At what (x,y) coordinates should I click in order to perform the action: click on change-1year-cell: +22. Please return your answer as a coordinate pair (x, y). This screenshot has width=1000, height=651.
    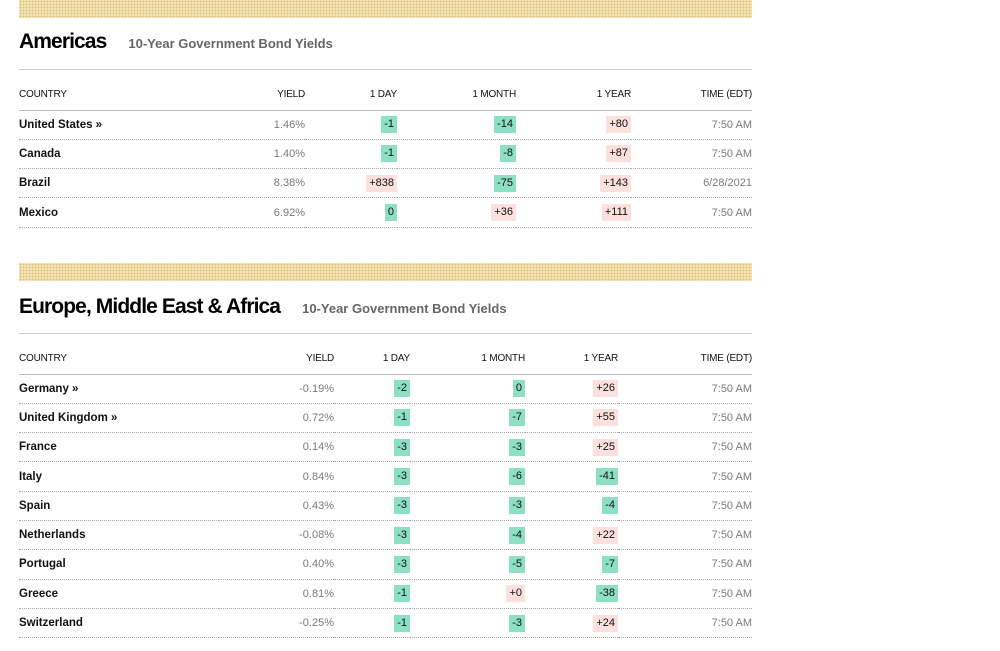
    Looking at the image, I should click on (571, 535).